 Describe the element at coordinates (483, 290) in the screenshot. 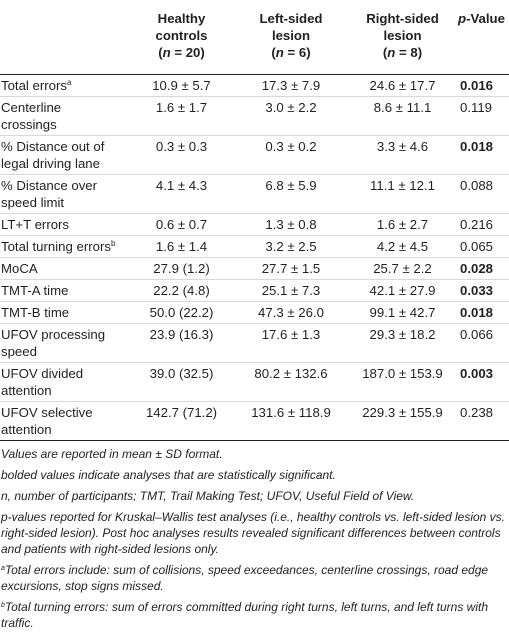

I see `cell-p-value: 0.033` at that location.